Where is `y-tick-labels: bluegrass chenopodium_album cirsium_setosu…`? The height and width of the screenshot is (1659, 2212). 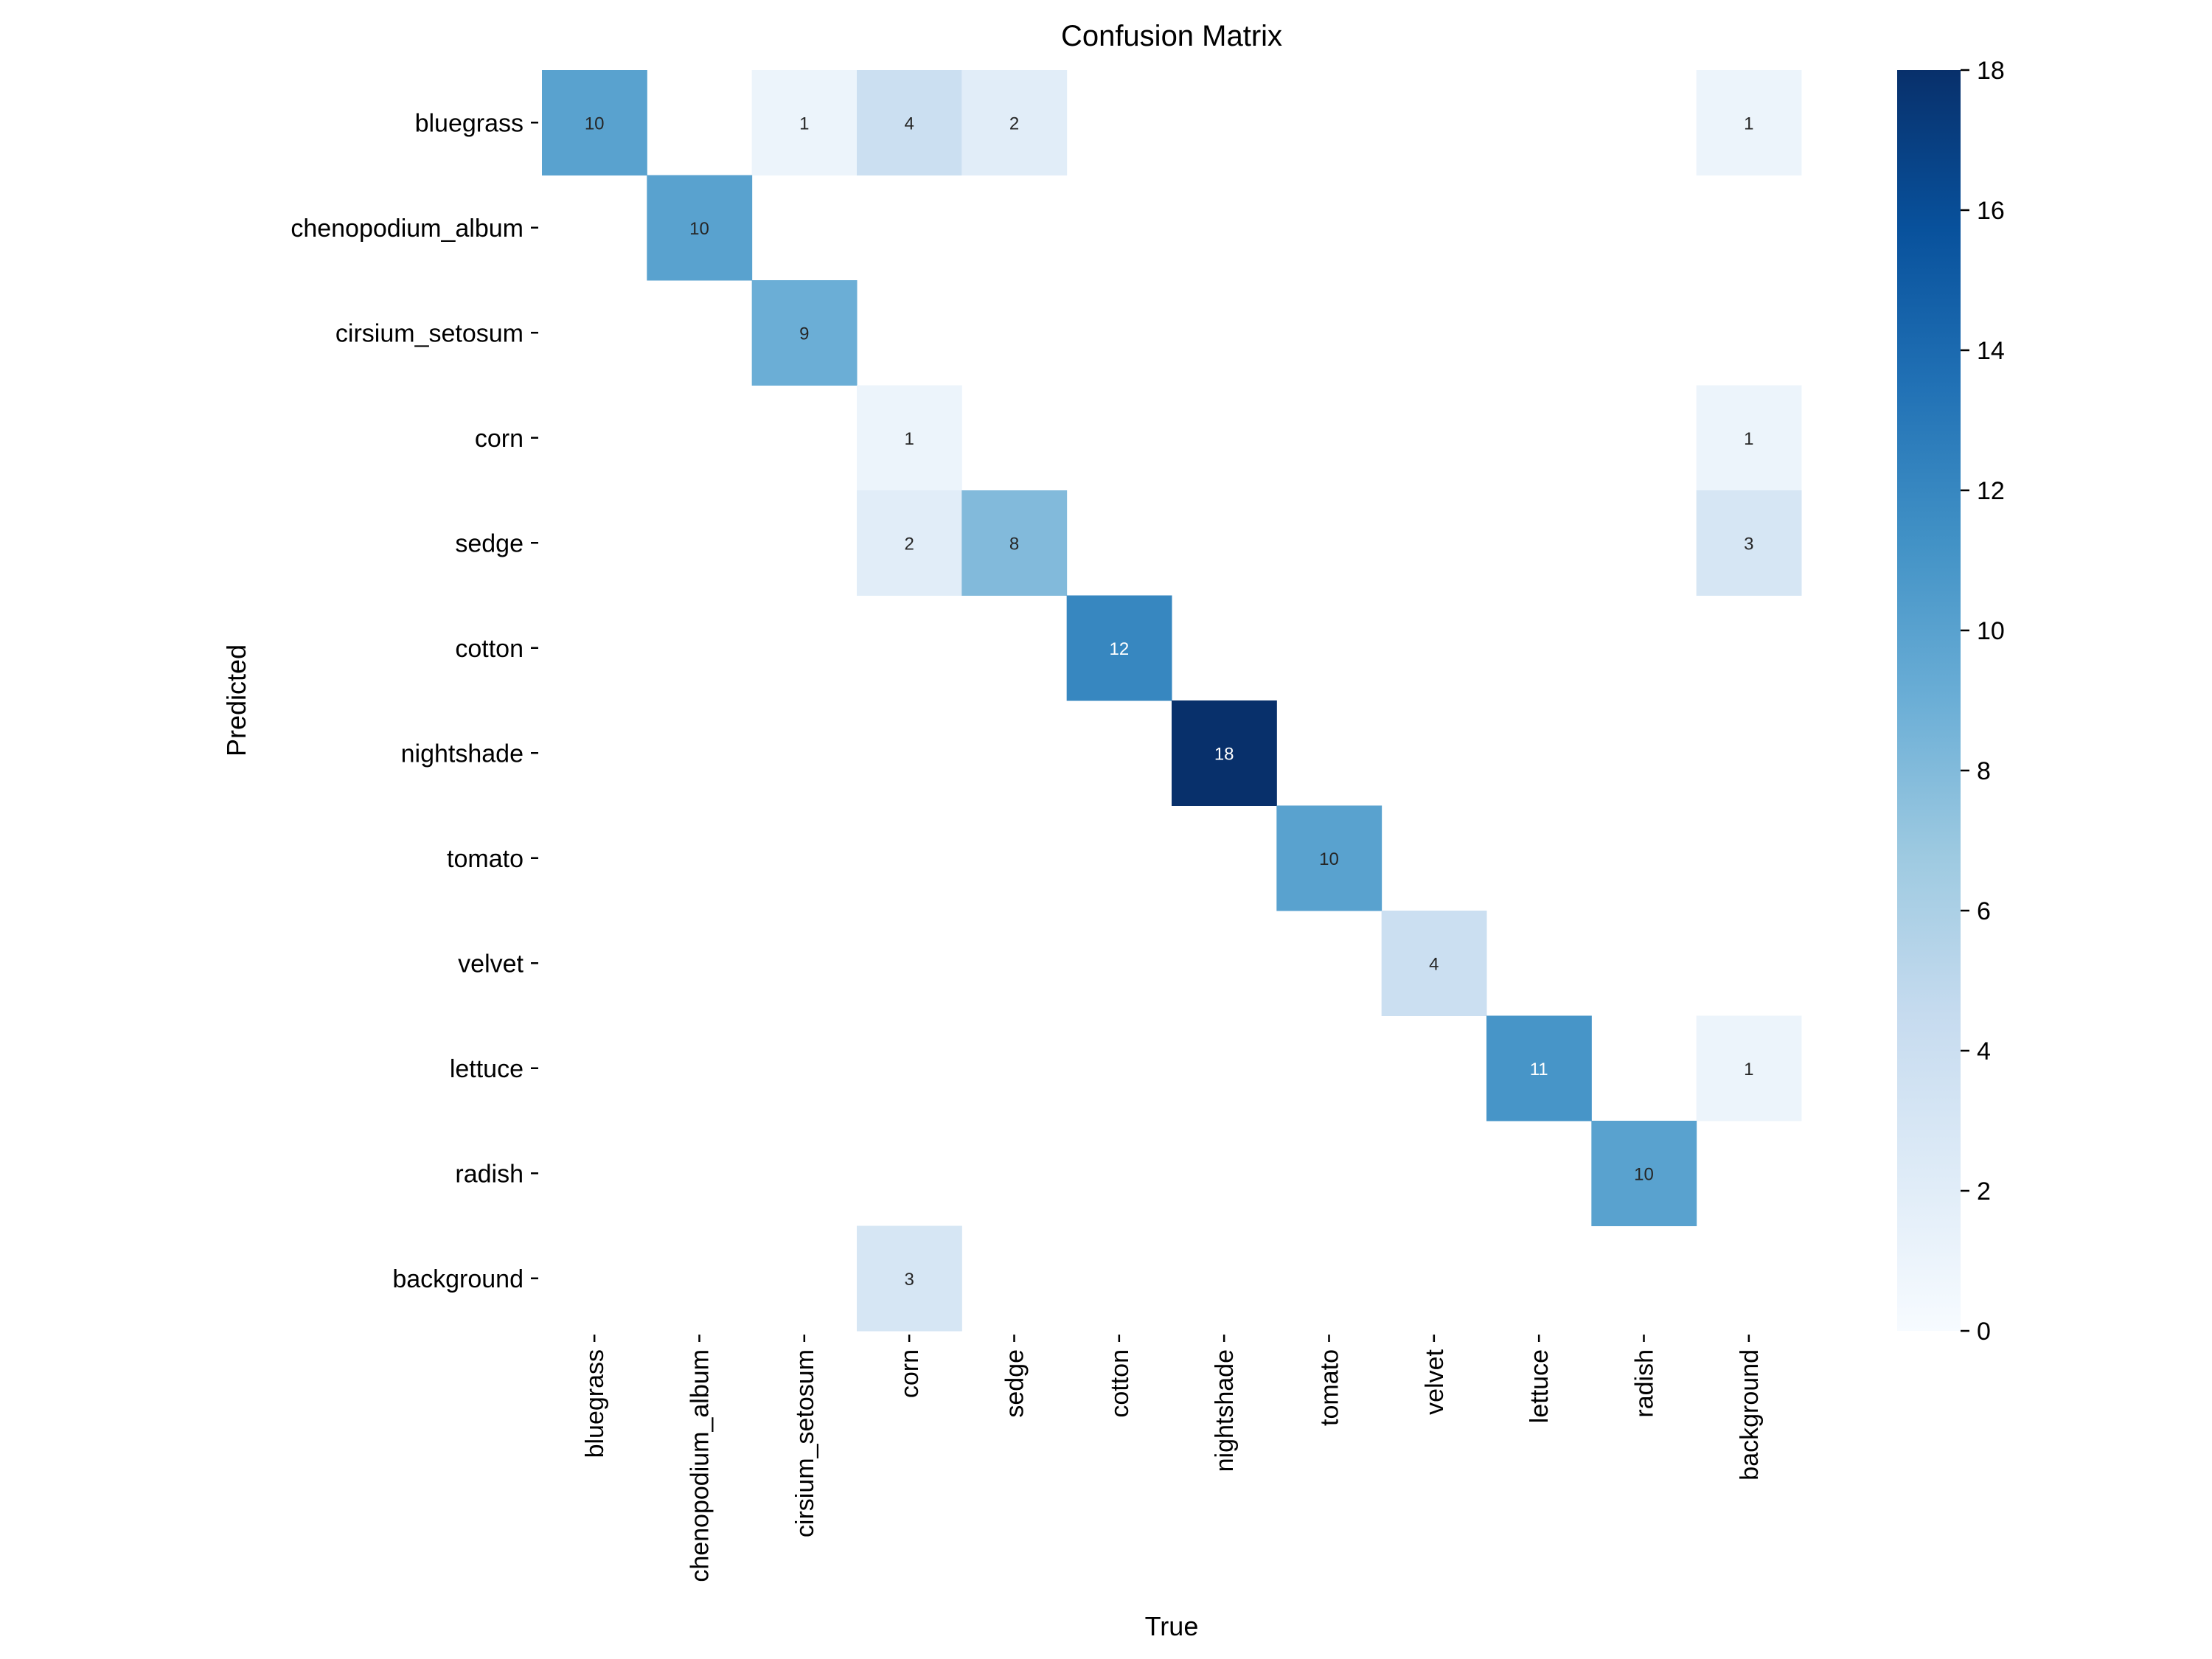
y-tick-labels: bluegrass chenopodium_album cirsium_setosu… is located at coordinates (414, 701).